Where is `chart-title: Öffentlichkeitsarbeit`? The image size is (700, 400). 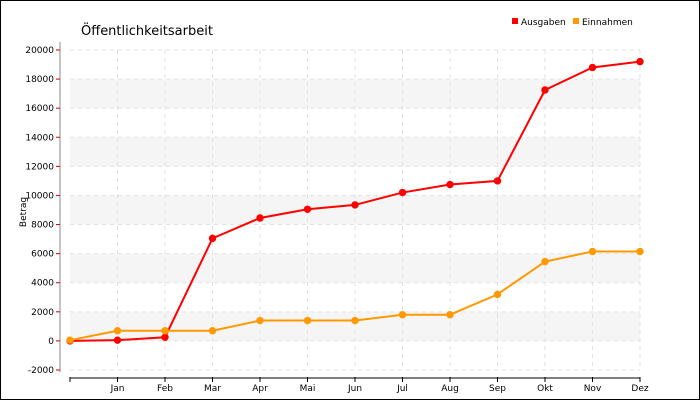
chart-title: Öffentlichkeitsarbeit is located at coordinates (147, 30).